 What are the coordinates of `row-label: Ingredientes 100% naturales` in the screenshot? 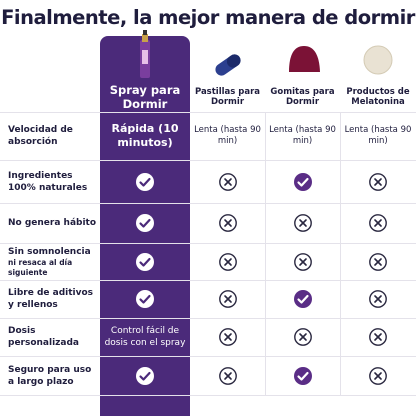 It's located at (50, 181).